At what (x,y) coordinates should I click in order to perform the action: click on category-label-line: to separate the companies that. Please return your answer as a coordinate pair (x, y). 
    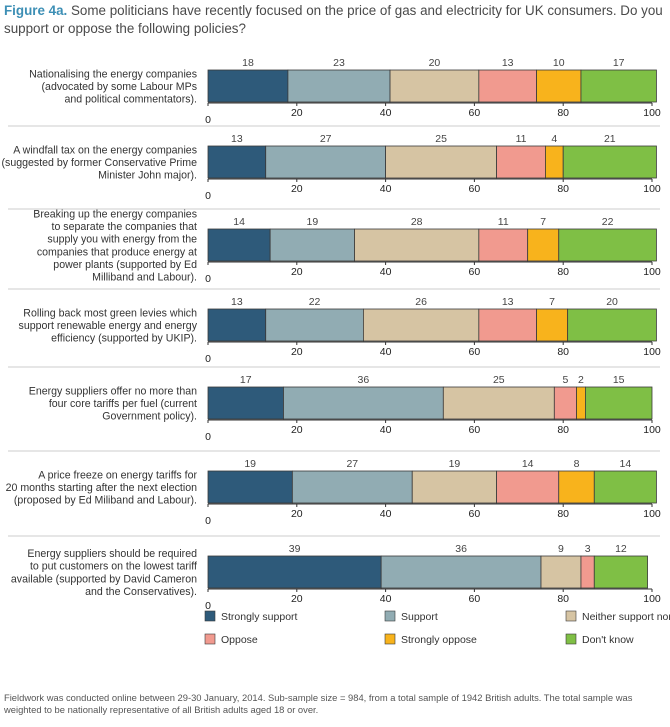
    Looking at the image, I should click on (125, 227).